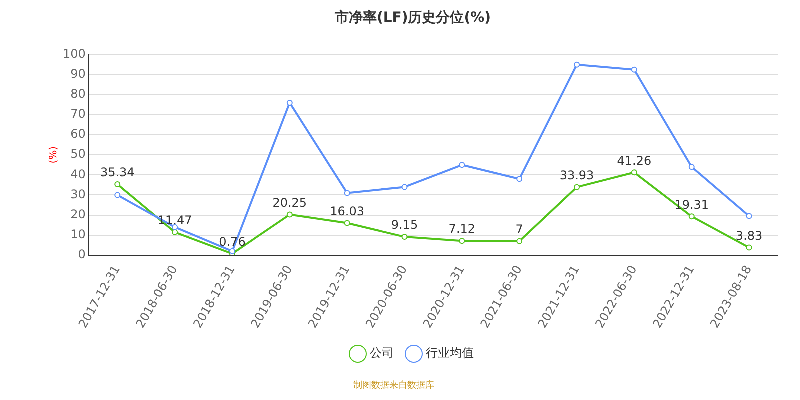 This screenshot has height=400, width=800. What do you see at coordinates (78, 114) in the screenshot?
I see `y-tick-label: 70` at bounding box center [78, 114].